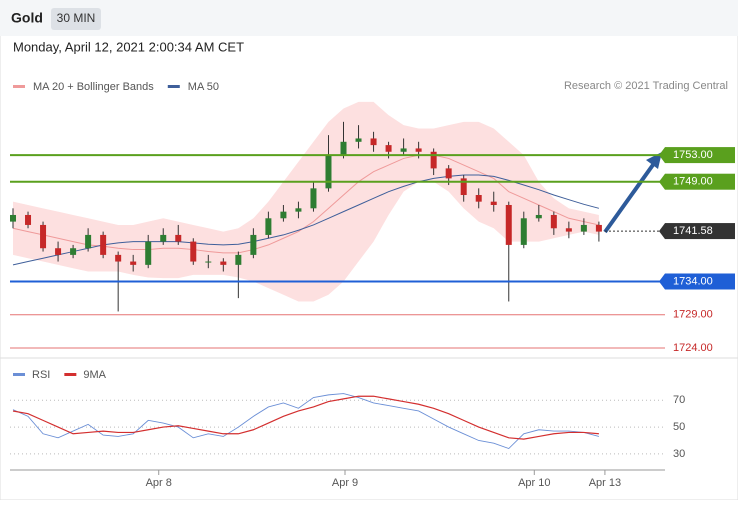 The width and height of the screenshot is (738, 505). Describe the element at coordinates (679, 400) in the screenshot. I see `rsi-tick-label: 70` at that location.